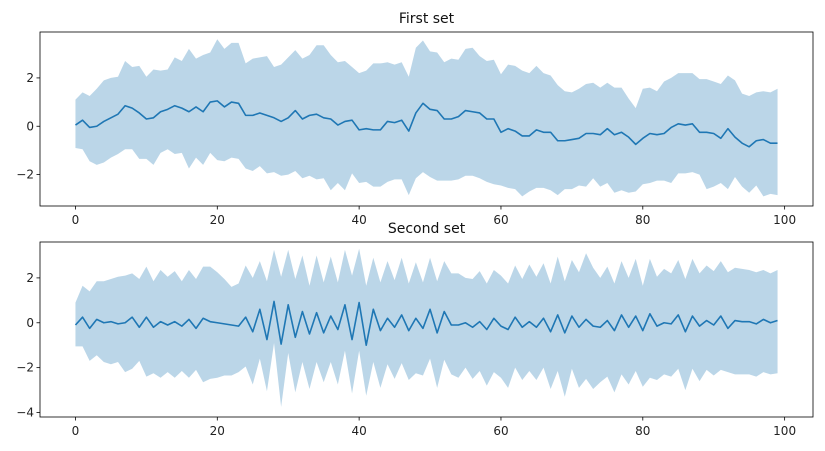 This screenshot has width=825, height=451. Describe the element at coordinates (500, 431) in the screenshot. I see `second-set-x-tick-label: 60` at that location.